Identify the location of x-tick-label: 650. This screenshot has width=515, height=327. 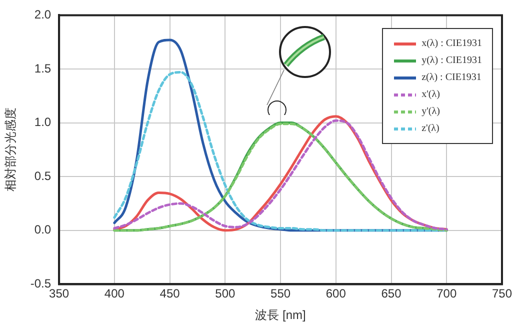
(391, 293).